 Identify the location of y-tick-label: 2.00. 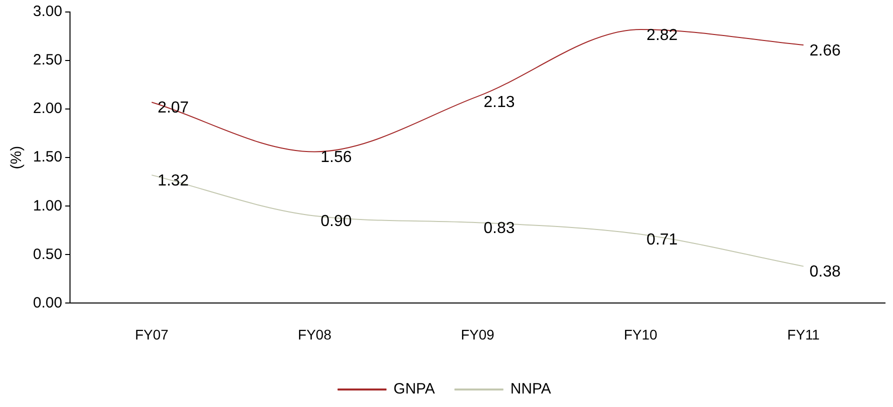
(47, 109).